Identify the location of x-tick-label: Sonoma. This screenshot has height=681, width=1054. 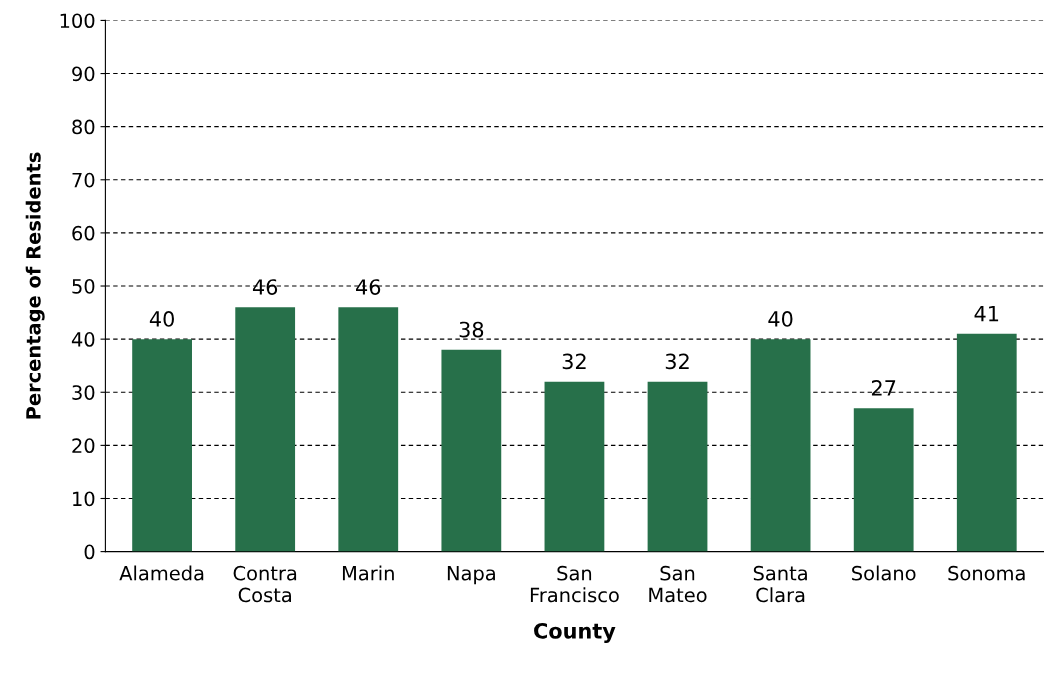
(986, 573).